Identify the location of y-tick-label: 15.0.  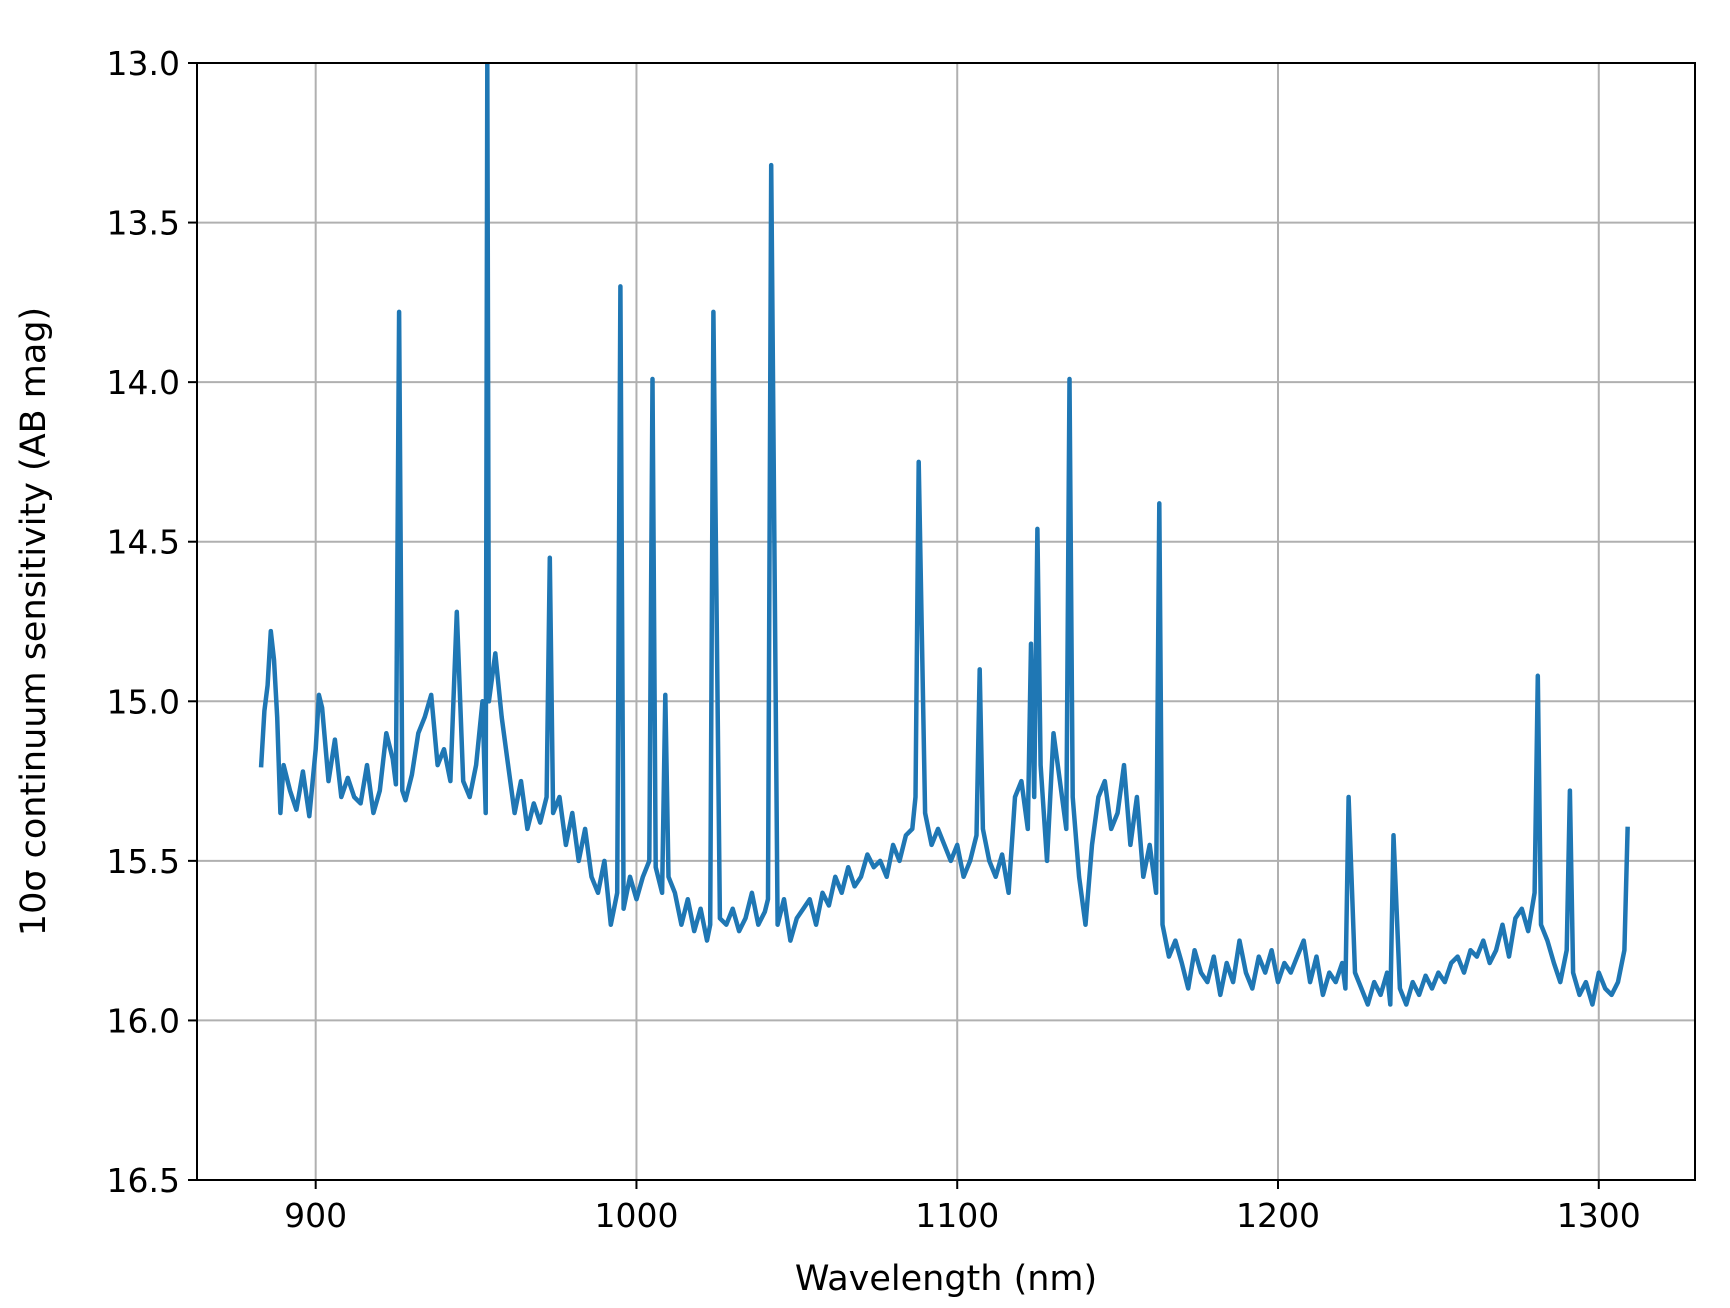
(143, 701).